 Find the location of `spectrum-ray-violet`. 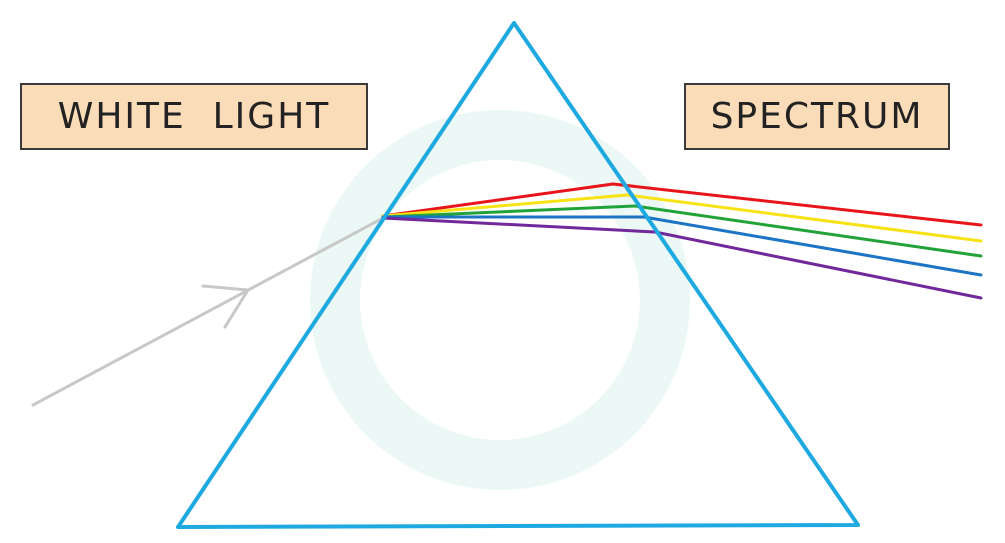

spectrum-ray-violet is located at coordinates (818, 265).